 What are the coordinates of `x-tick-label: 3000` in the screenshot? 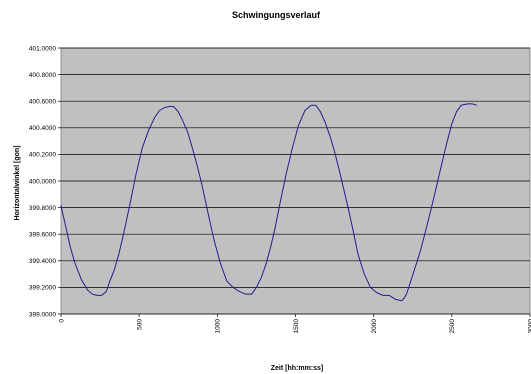 It's located at (529, 326).